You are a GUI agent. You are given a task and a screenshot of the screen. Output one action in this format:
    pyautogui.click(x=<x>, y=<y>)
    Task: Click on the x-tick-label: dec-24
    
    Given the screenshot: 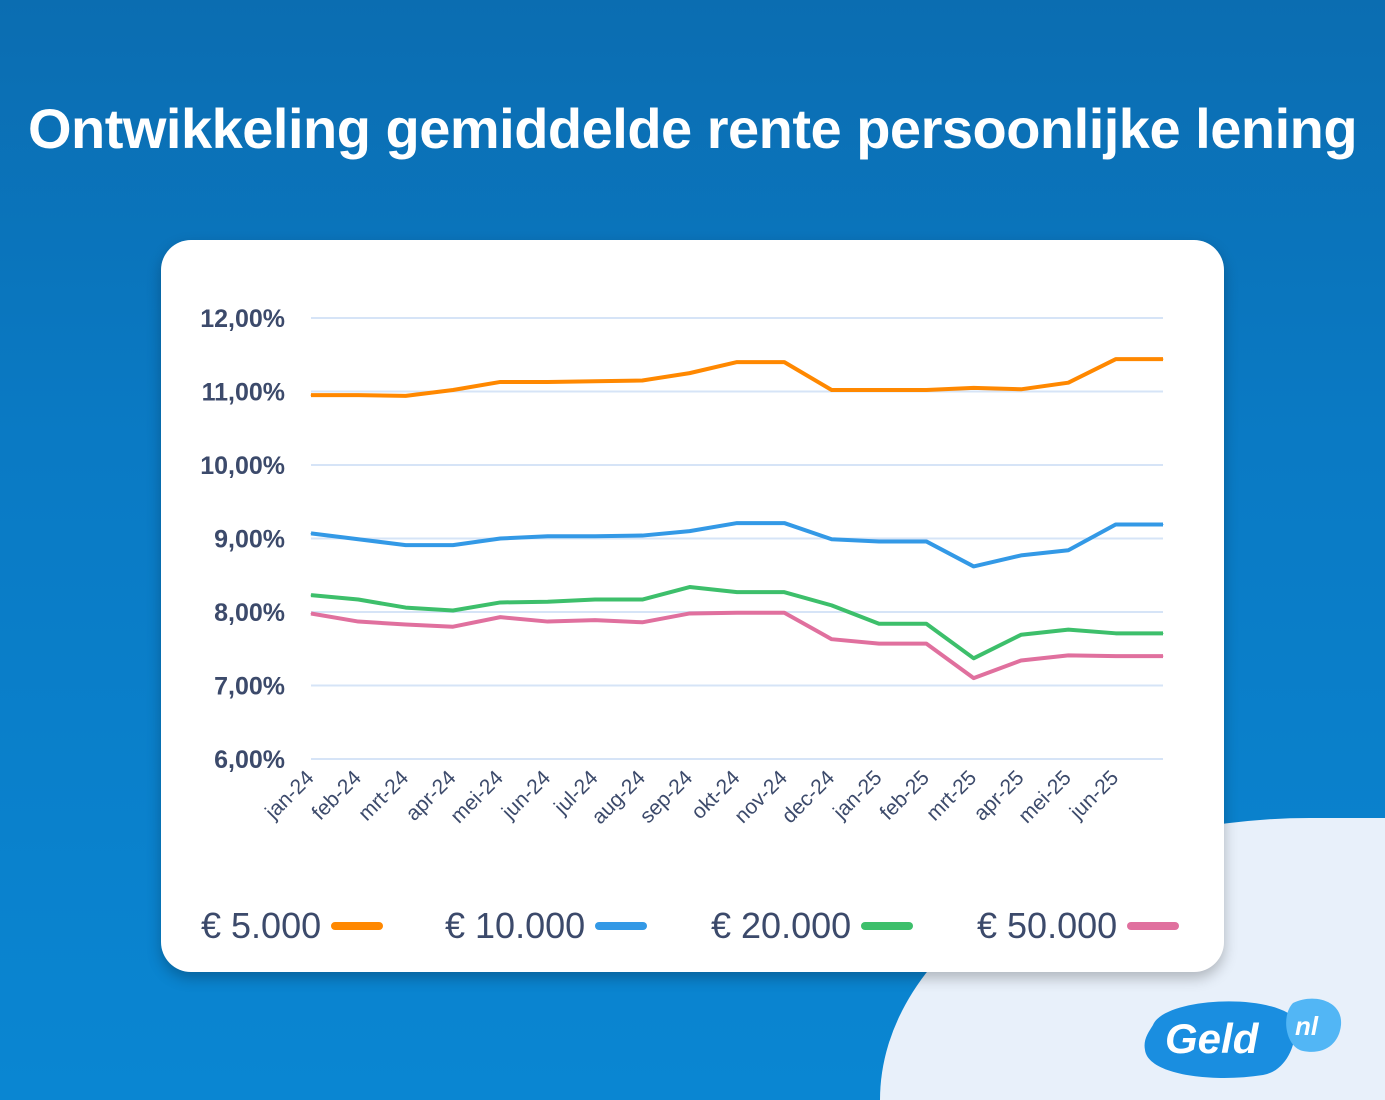 What is the action you would take?
    pyautogui.click(x=809, y=797)
    